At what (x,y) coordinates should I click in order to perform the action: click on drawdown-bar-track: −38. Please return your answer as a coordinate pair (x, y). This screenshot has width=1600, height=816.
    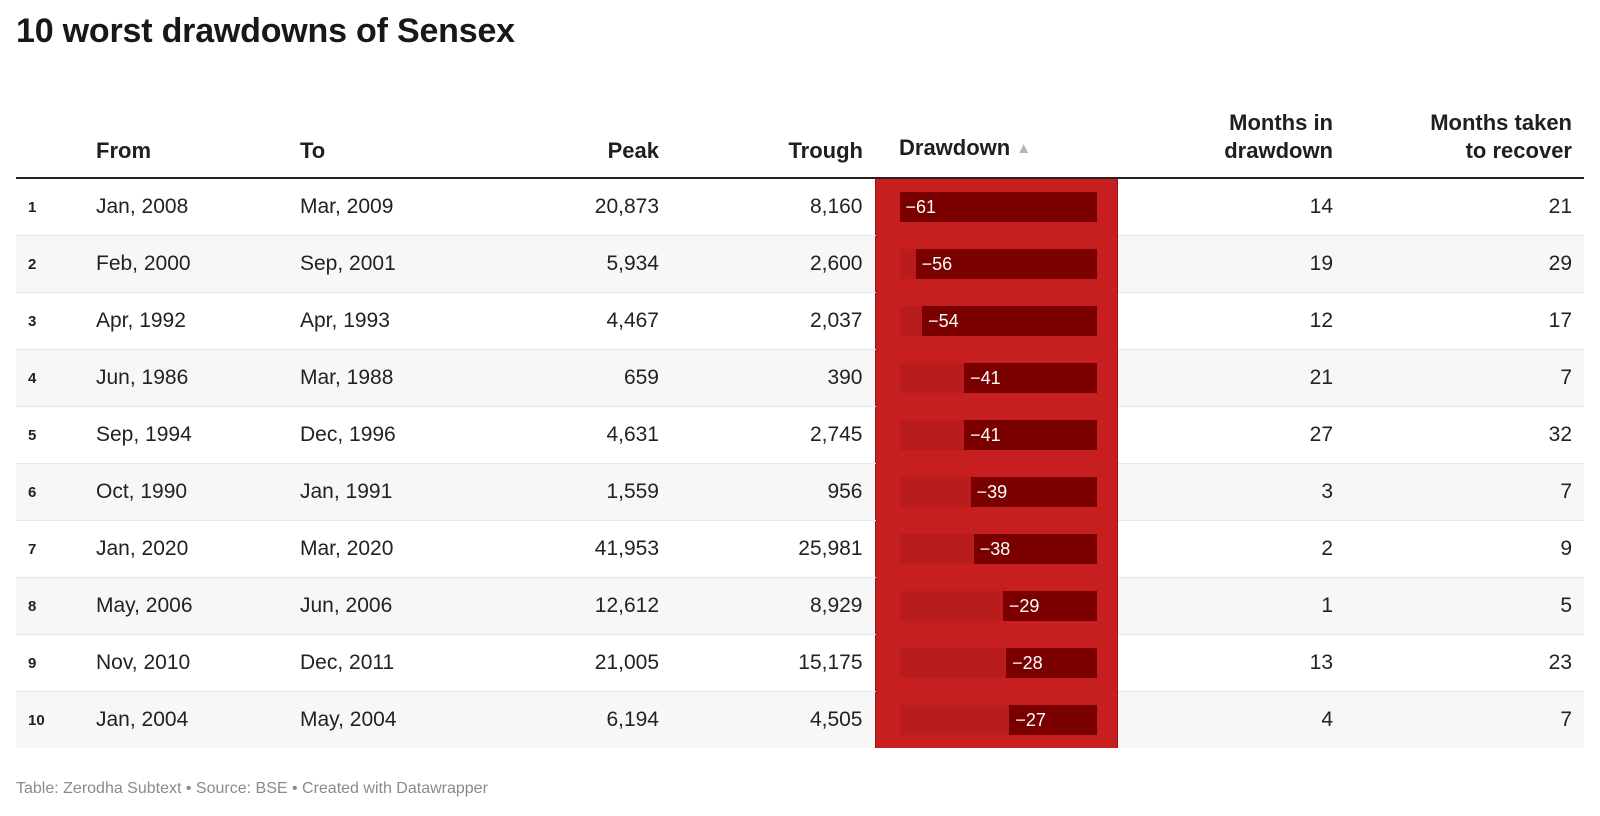
    Looking at the image, I should click on (998, 549).